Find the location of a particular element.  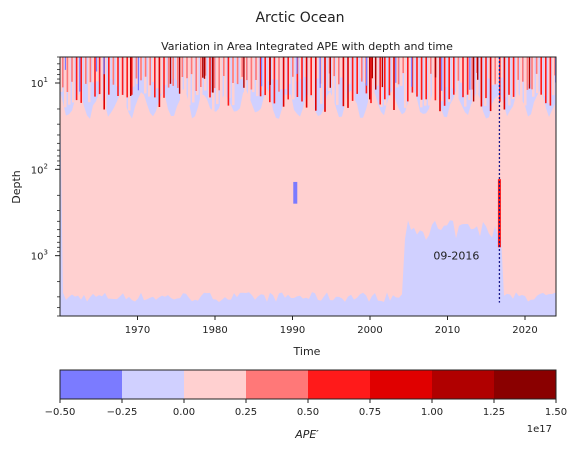

colorbar-tick-label: 0.50 is located at coordinates (308, 412).